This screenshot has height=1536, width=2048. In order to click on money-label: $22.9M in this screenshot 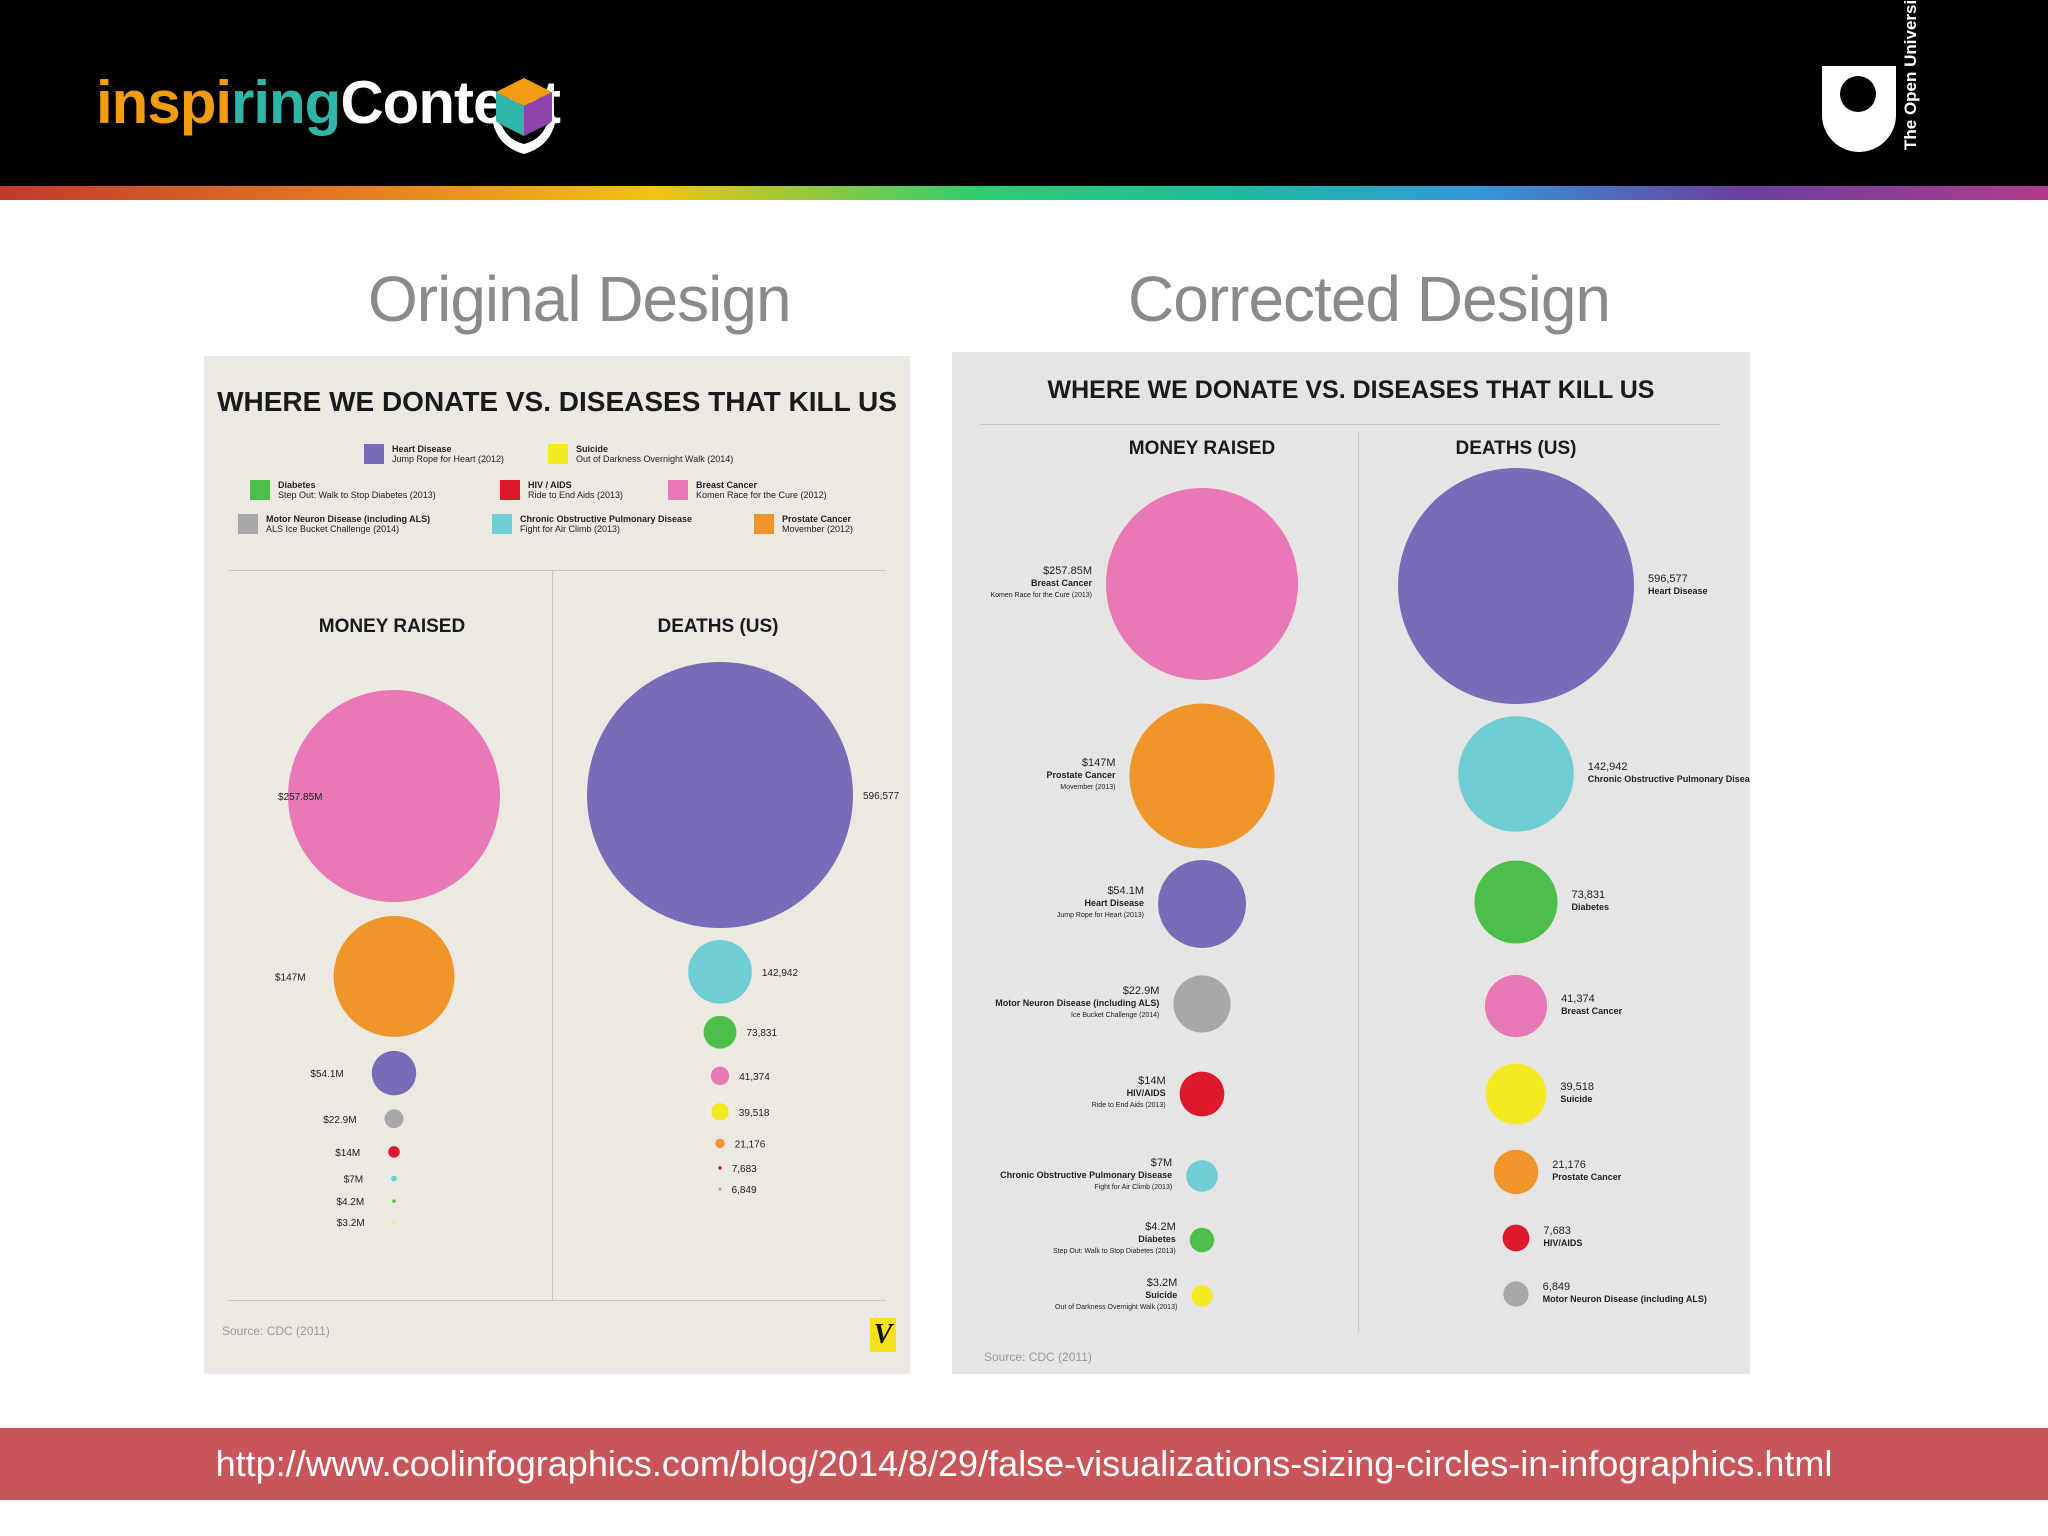, I will do `click(339, 1120)`.